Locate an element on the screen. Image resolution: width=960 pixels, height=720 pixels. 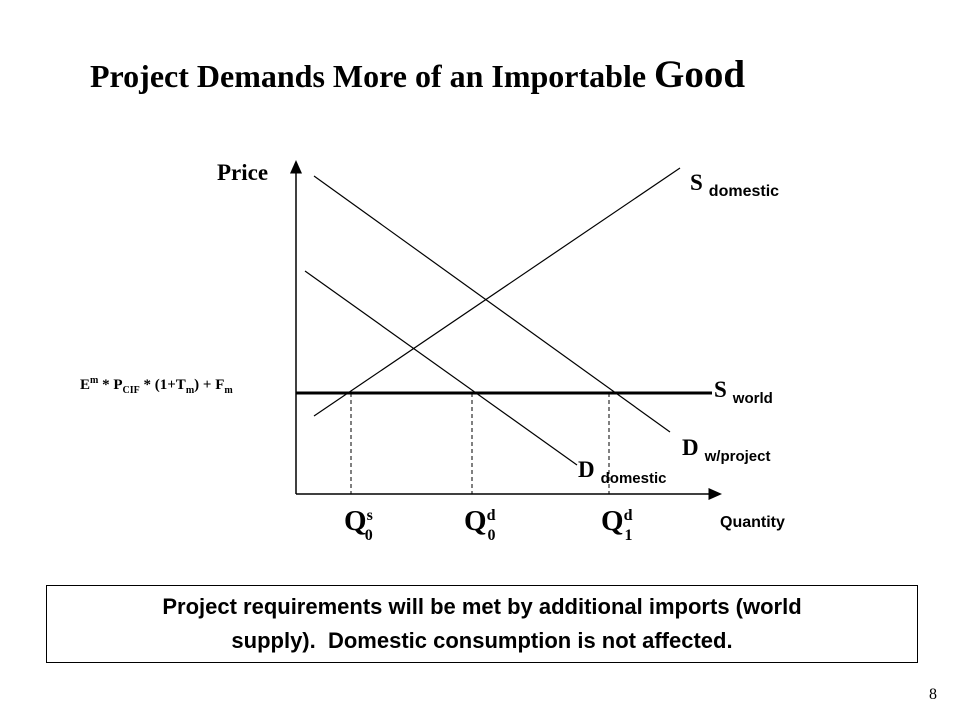
y-axis-label: Price is located at coordinates (242, 172).